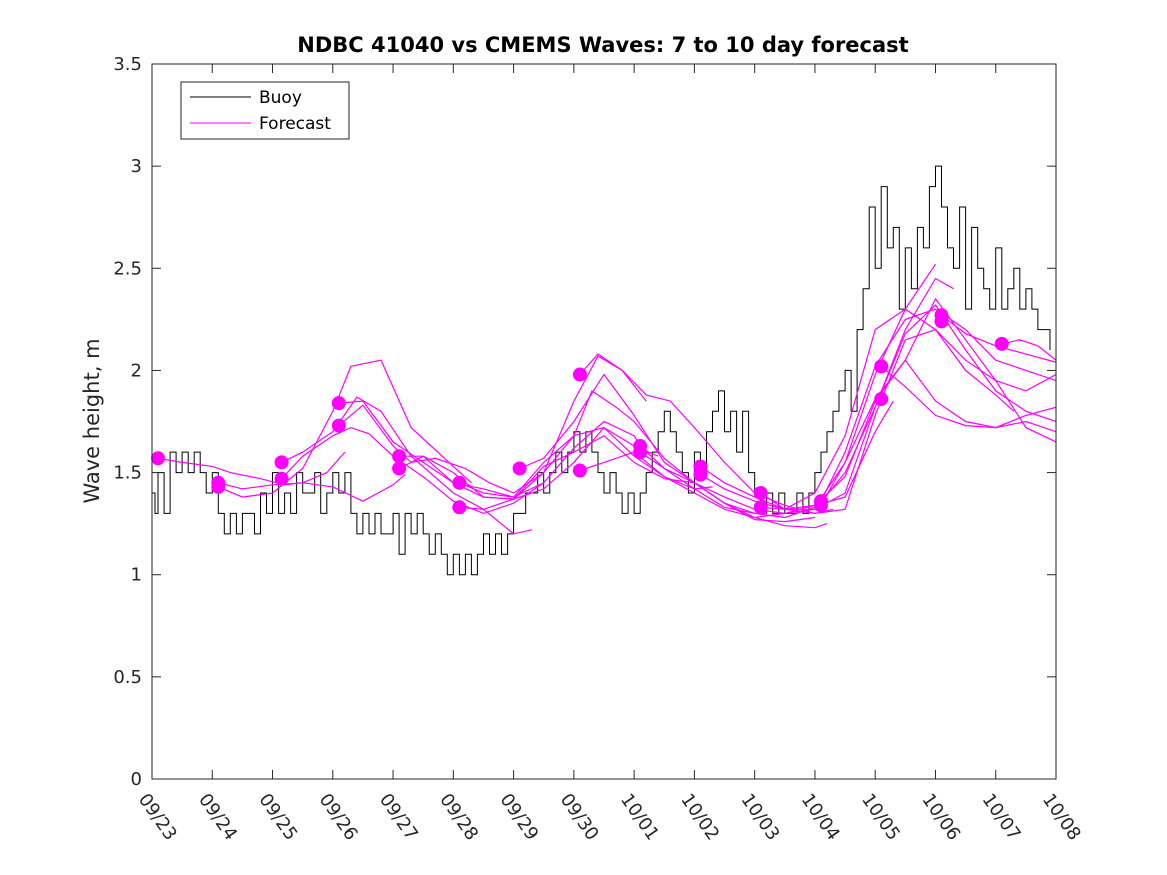  I want to click on legend-forecast-label: Forecast, so click(295, 124).